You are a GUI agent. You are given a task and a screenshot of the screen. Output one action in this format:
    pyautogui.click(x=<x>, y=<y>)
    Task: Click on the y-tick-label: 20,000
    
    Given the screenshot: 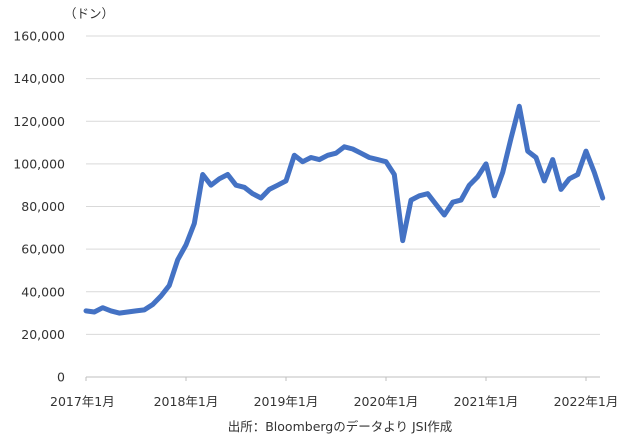 What is the action you would take?
    pyautogui.click(x=43, y=334)
    